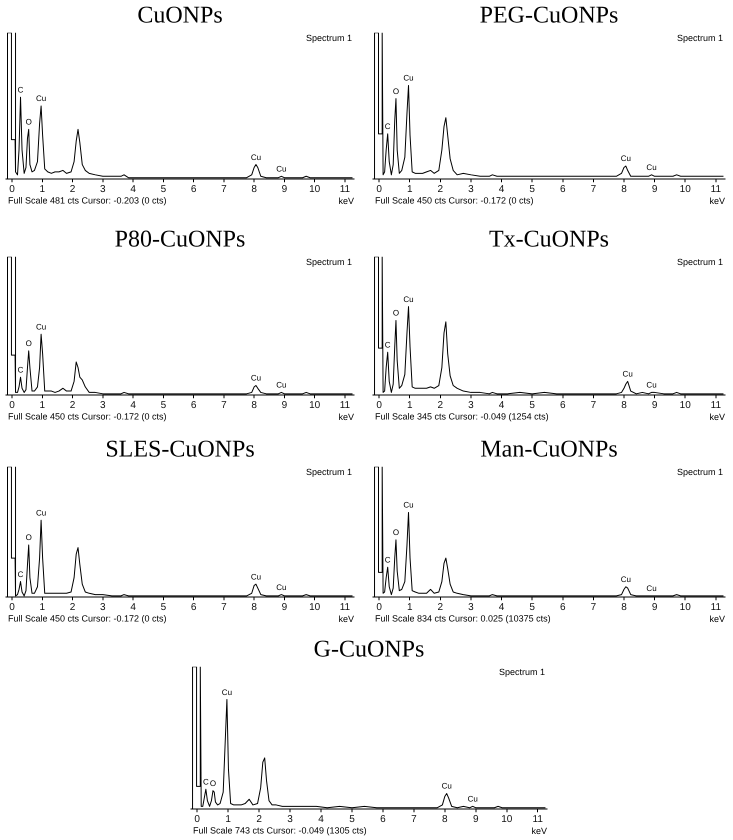 The image size is (733, 840). Describe the element at coordinates (180, 239) in the screenshot. I see `chart-title: P80-CuONPs` at that location.